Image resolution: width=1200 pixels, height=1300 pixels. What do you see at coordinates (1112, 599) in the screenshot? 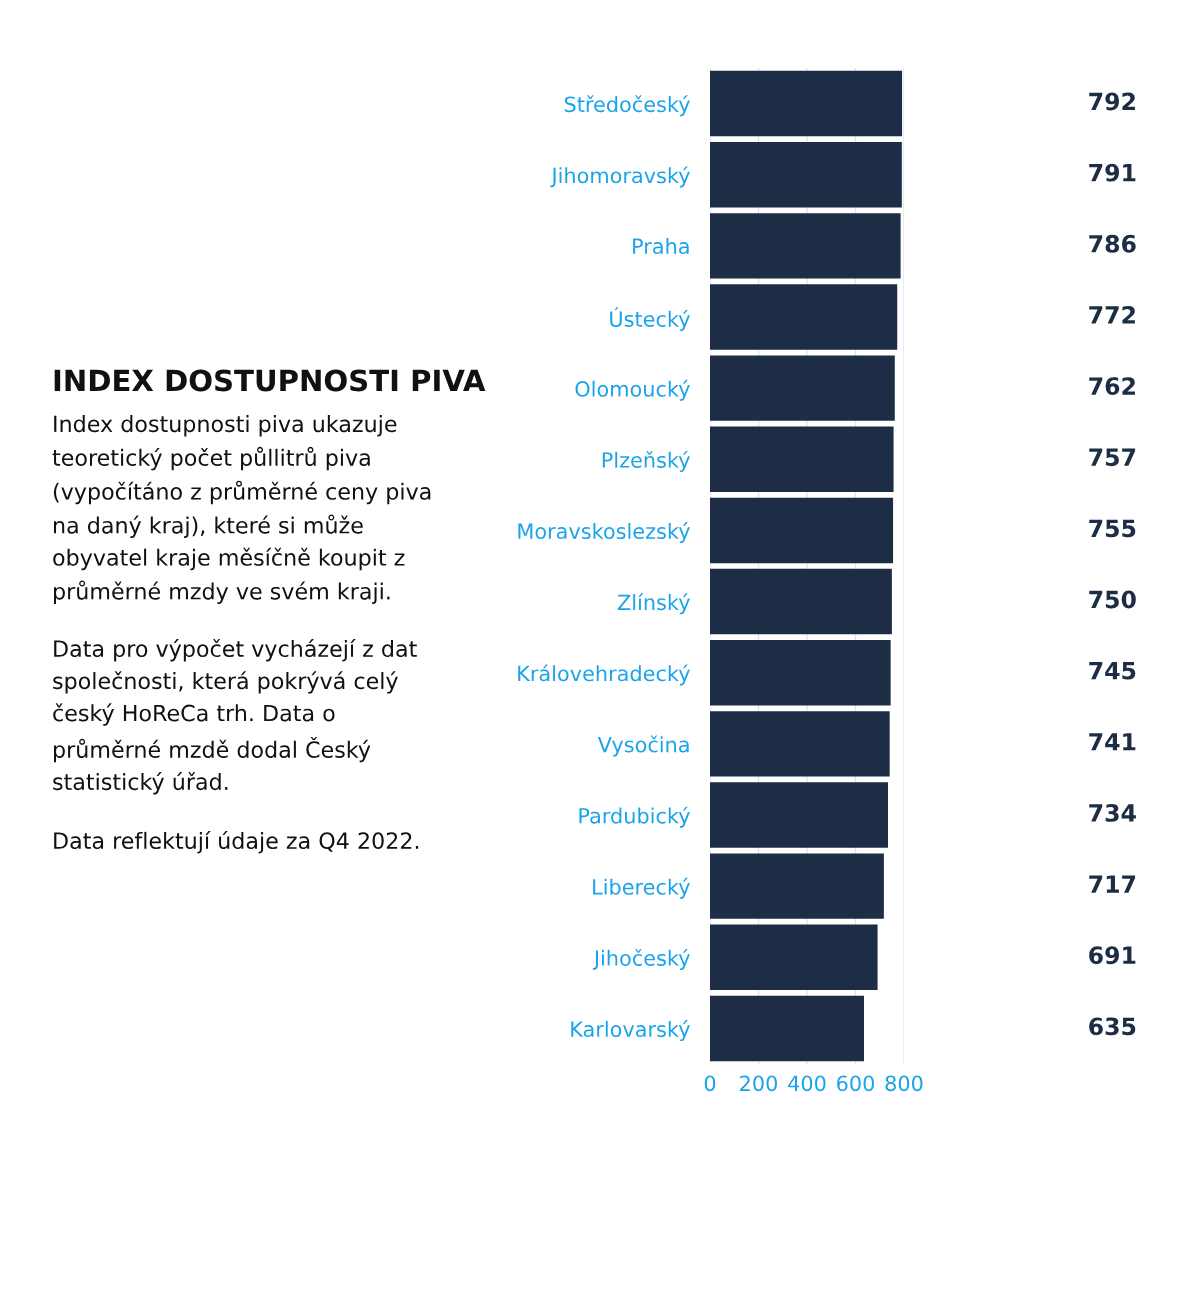
I see `data-label: 750` at bounding box center [1112, 599].